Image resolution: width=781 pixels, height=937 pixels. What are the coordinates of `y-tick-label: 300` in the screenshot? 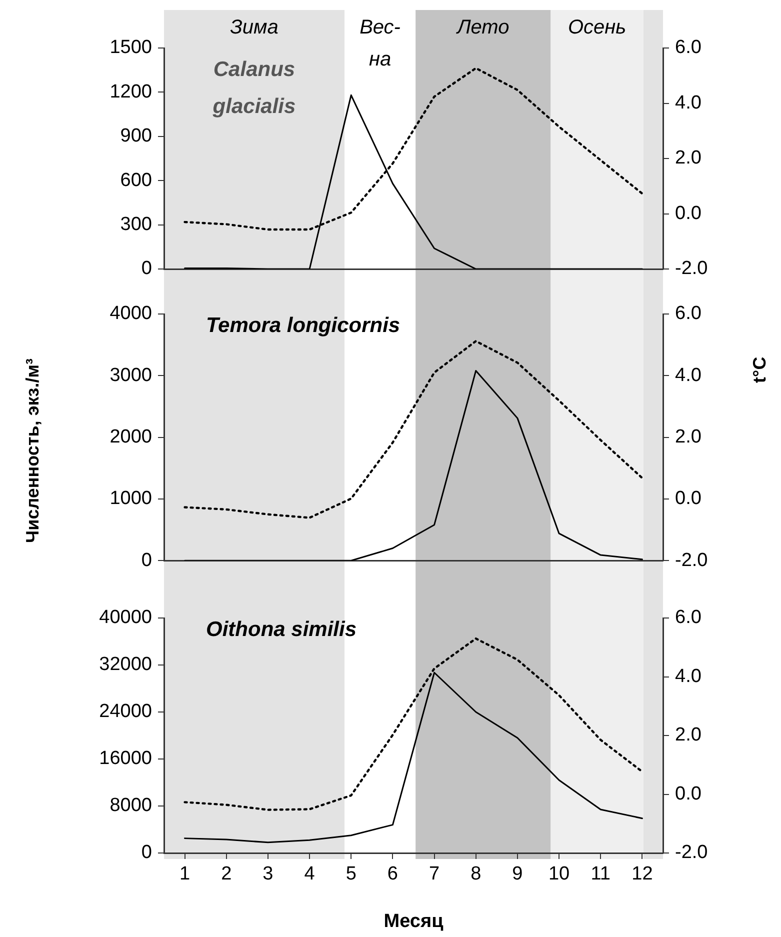 It's located at (136, 225).